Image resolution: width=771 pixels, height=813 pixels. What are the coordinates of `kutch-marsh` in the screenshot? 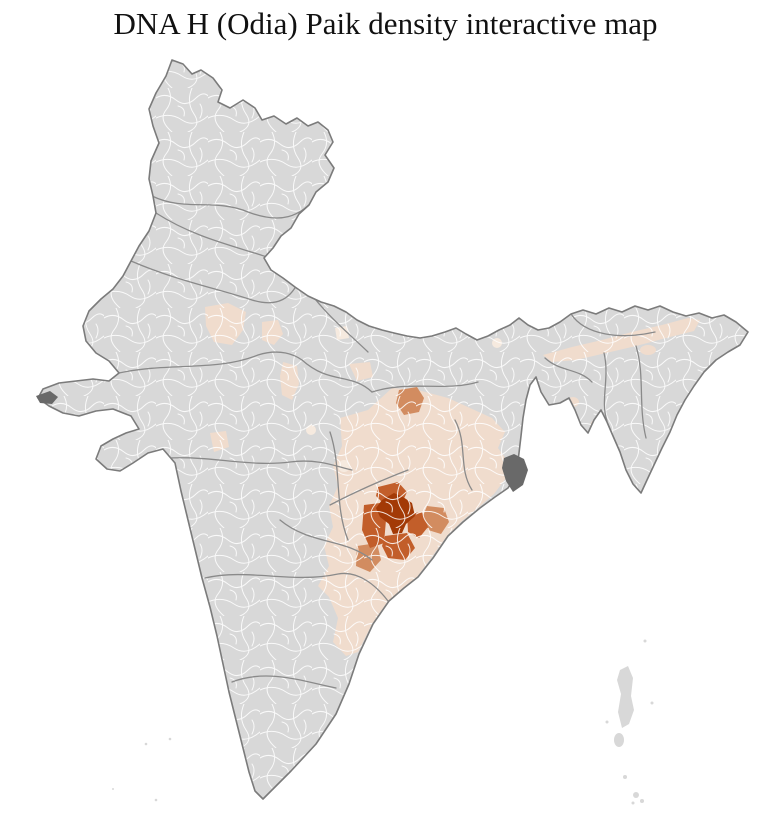 It's located at (47, 397).